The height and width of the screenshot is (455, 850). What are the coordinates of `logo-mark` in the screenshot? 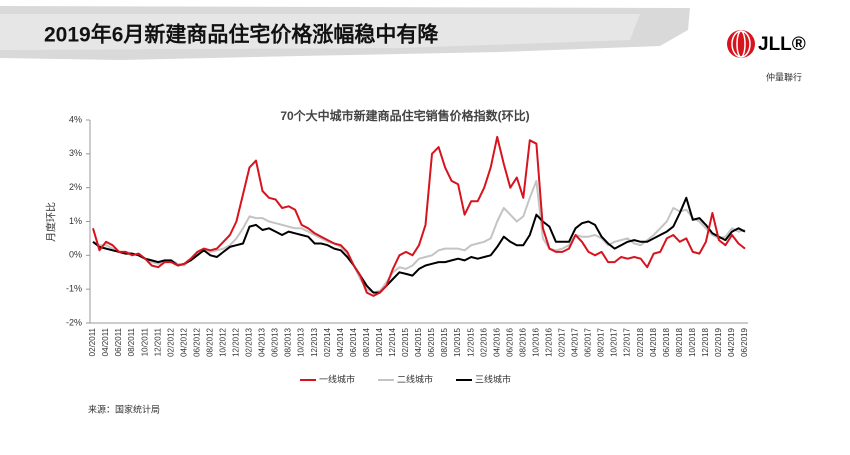 It's located at (741, 44).